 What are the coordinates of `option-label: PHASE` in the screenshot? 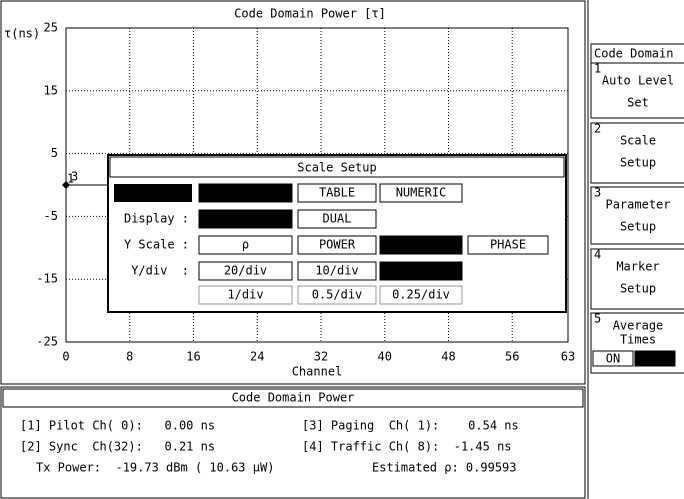 It's located at (508, 245).